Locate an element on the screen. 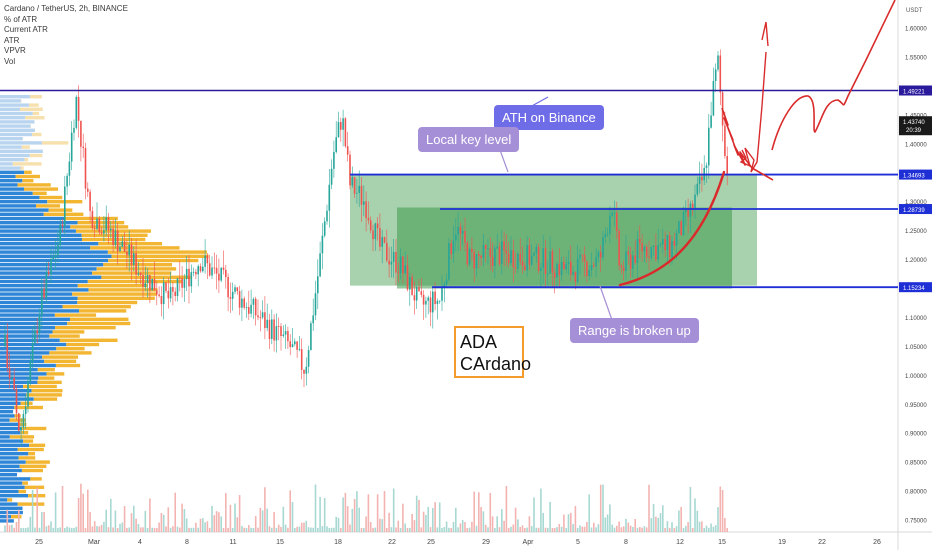  y-tick-label: 1.10000 is located at coordinates (916, 319).